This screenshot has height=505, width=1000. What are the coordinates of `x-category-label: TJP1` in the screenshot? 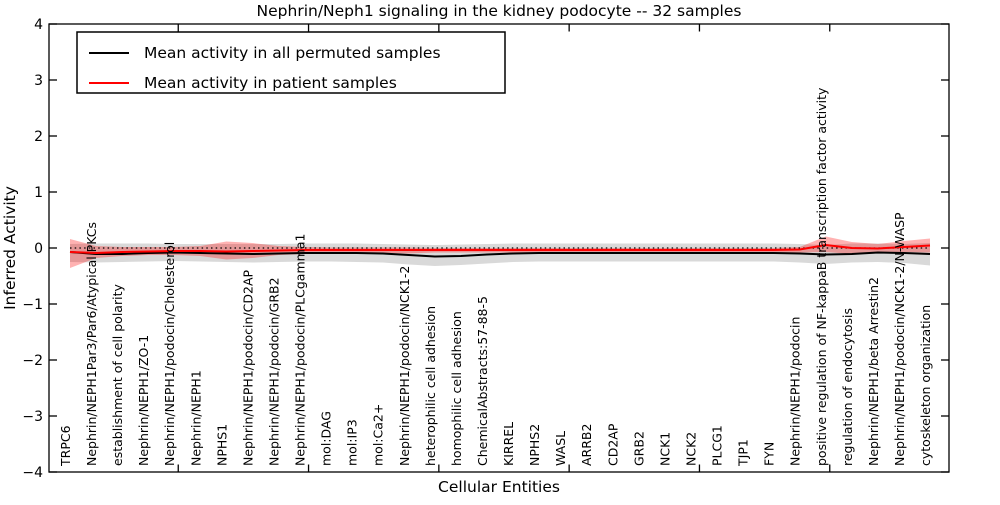 It's located at (743, 453).